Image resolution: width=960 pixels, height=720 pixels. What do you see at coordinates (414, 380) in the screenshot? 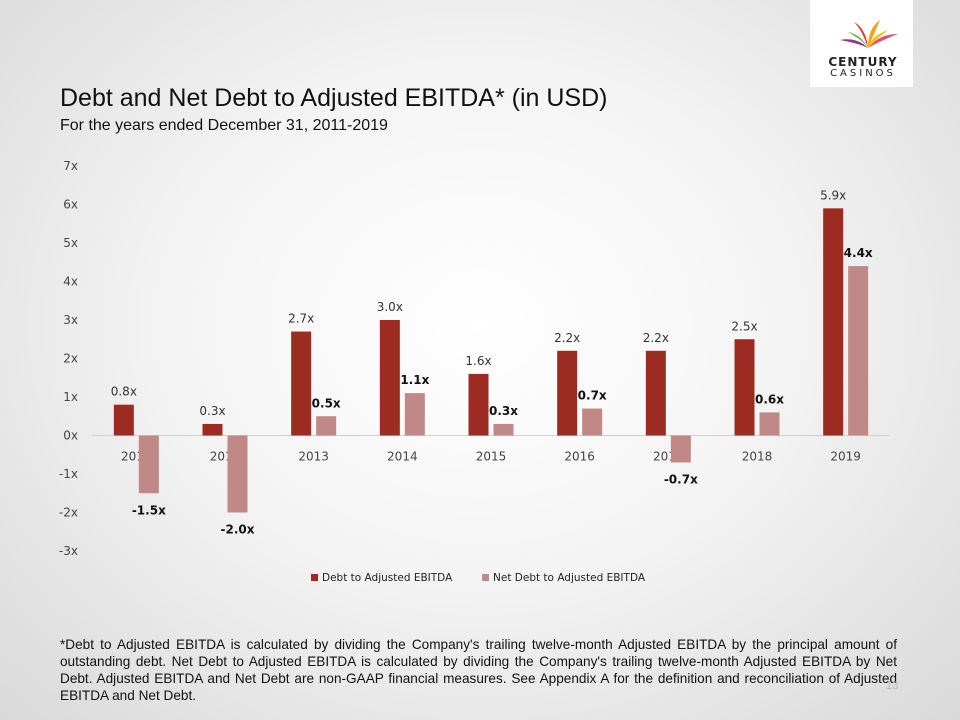
I see `data-label: 1.1x` at bounding box center [414, 380].